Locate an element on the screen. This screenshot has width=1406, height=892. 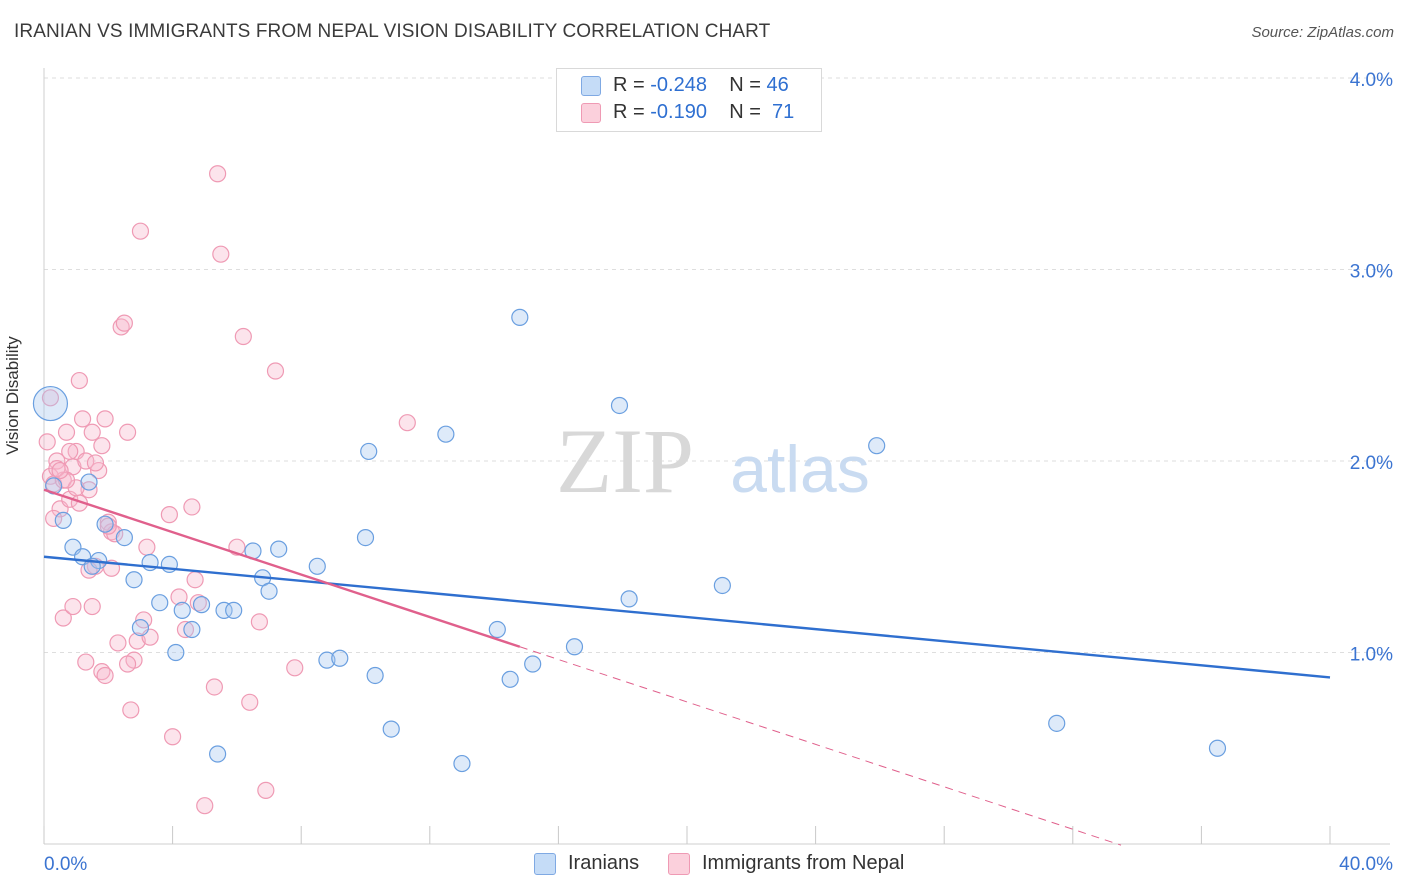
legend-row-nepal: R = -0.190 N = 71 is located at coordinates (687, 114).